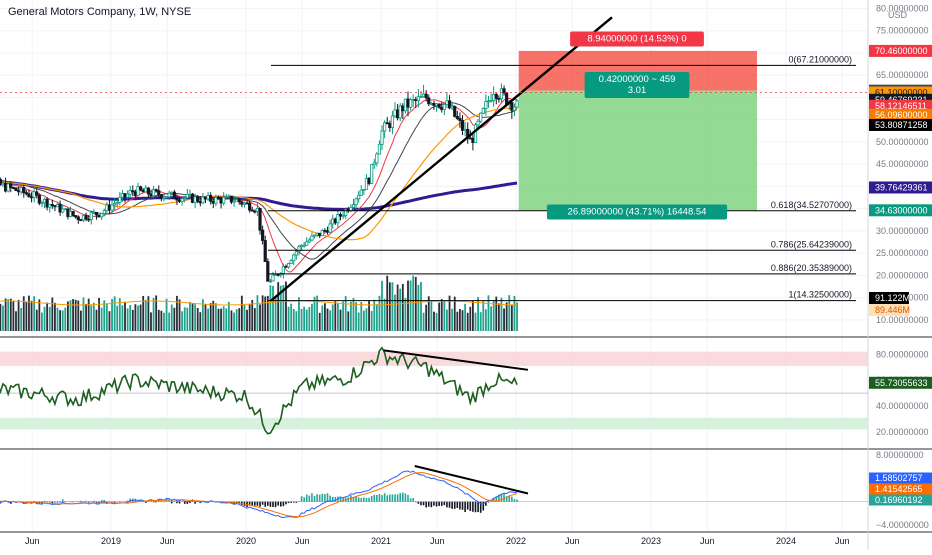 Image resolution: width=932 pixels, height=555 pixels. I want to click on rsi-oversold-band, so click(434, 423).